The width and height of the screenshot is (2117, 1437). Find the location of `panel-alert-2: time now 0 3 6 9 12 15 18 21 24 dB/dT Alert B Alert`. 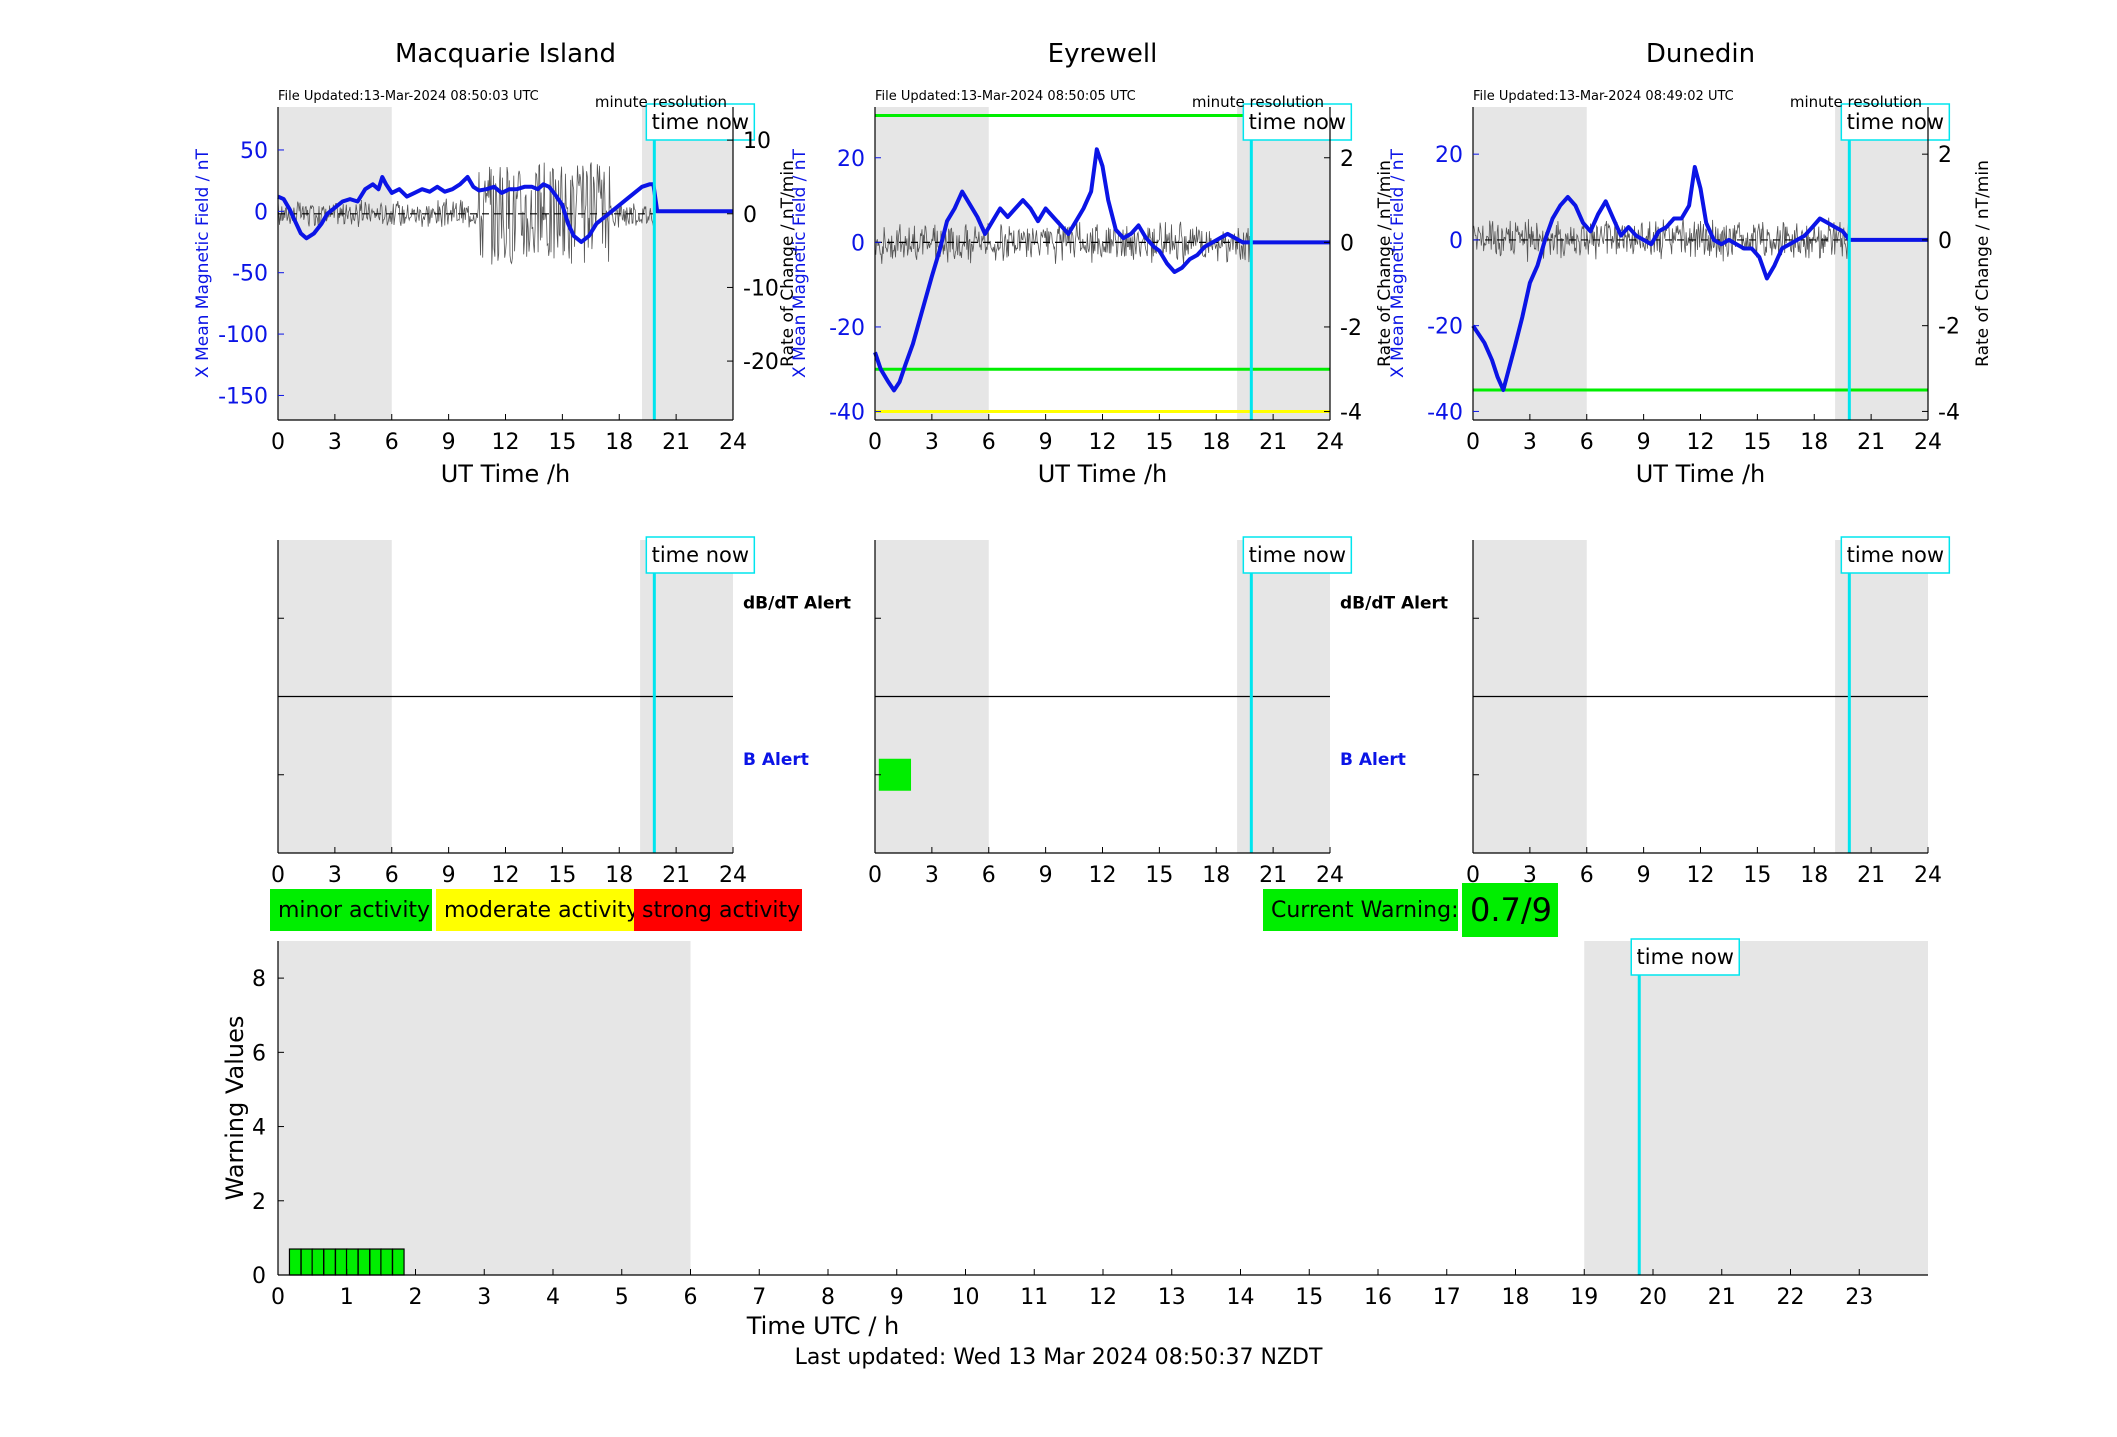

panel-alert-2: time now 0 3 6 9 12 15 18 21 24 dB/dT Alert B Alert is located at coordinates (1158, 712).